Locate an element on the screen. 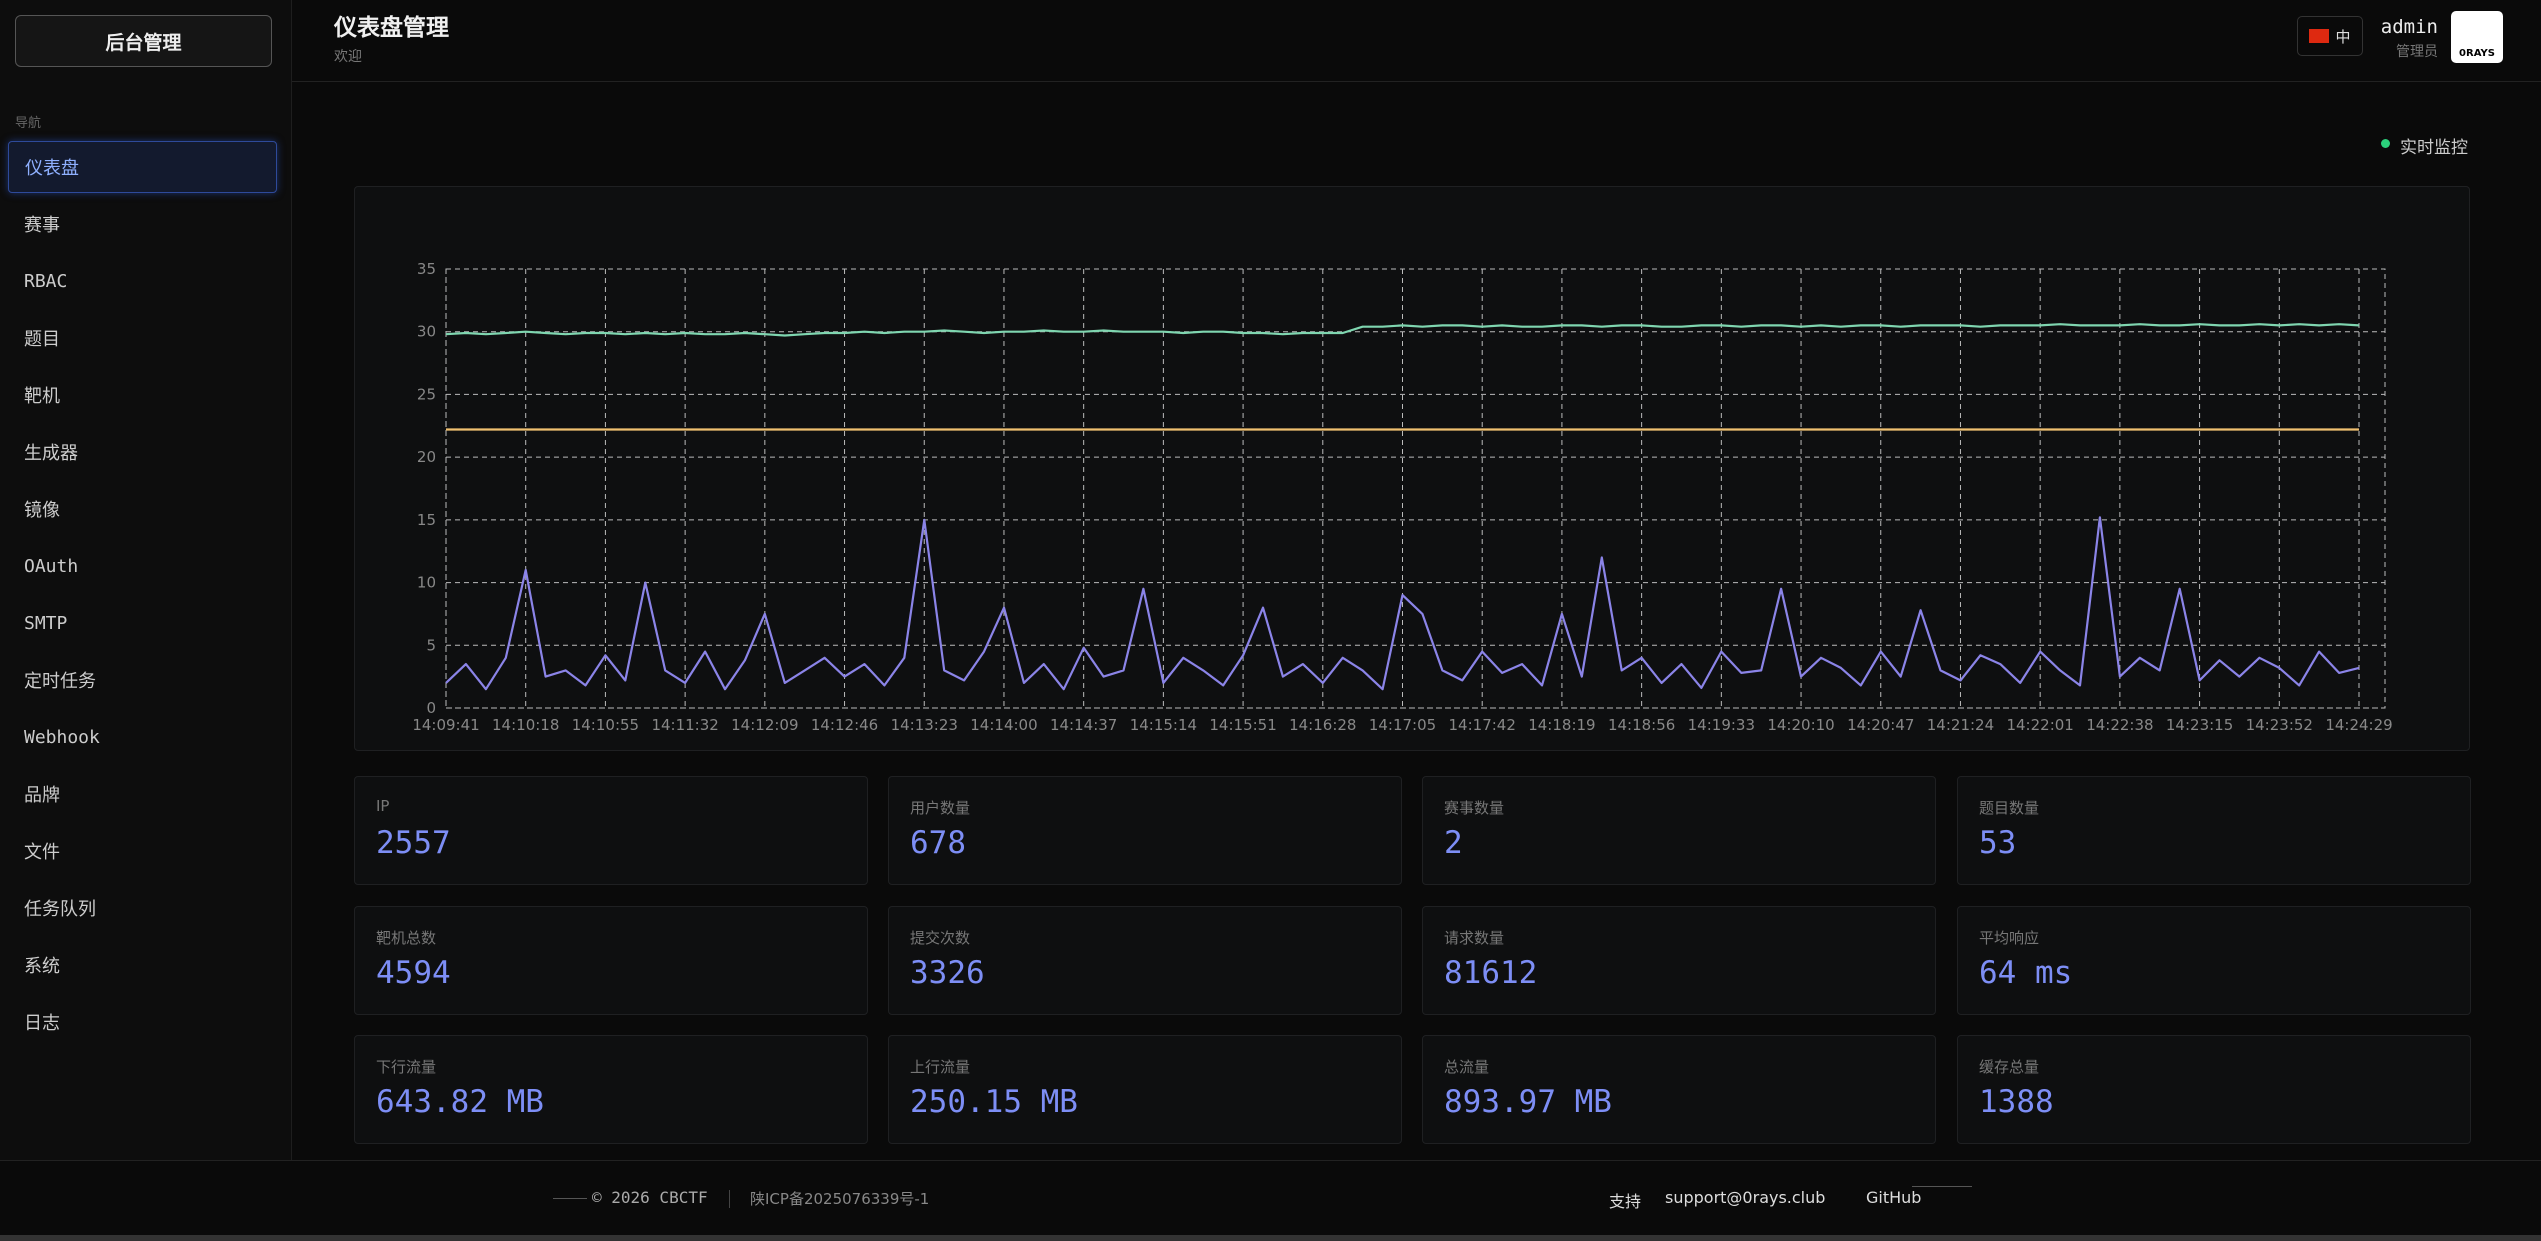  nav-item: 题目 is located at coordinates (42, 339).